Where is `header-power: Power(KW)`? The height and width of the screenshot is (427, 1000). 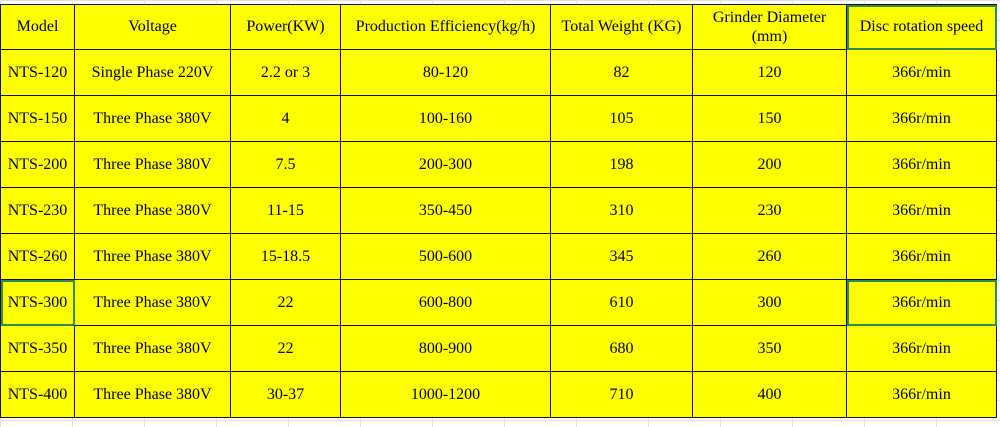 header-power: Power(KW) is located at coordinates (285, 27).